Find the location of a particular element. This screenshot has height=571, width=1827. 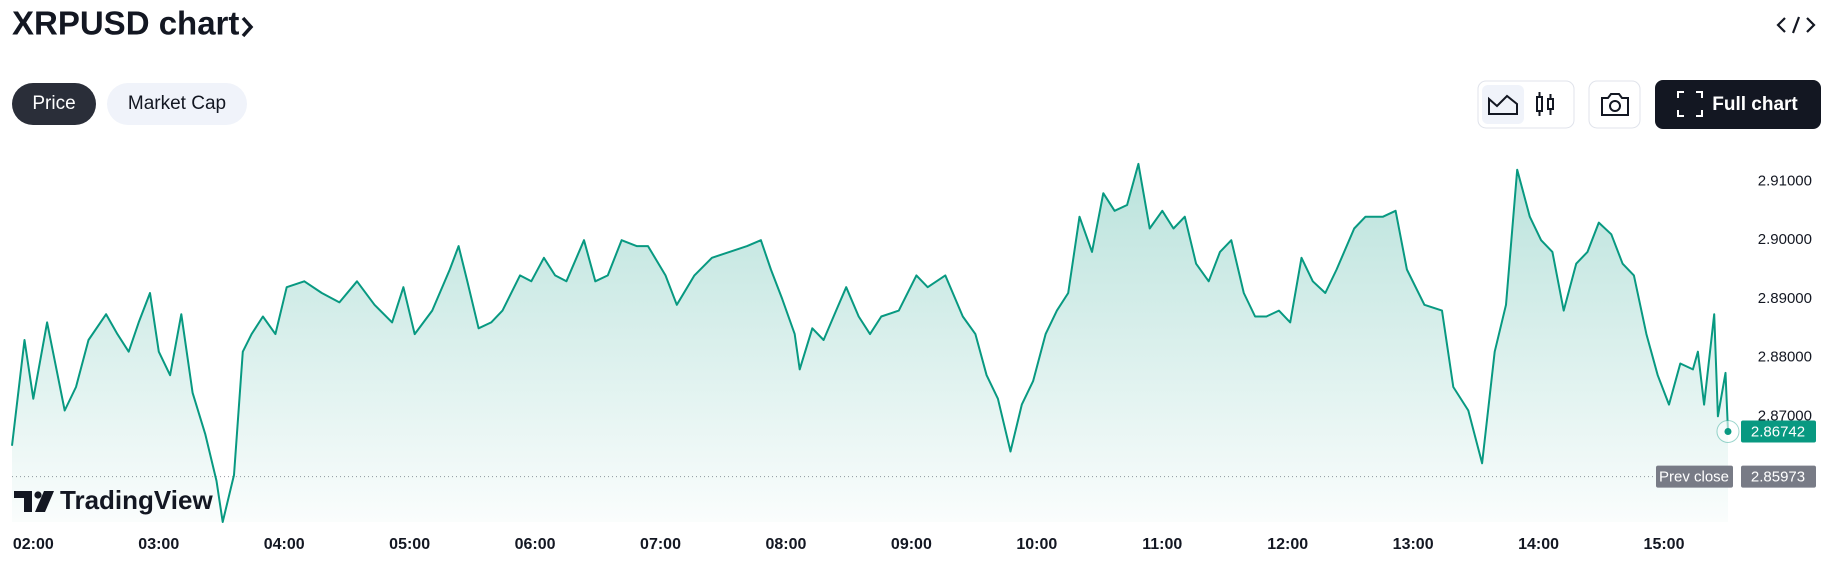

x-tick-label: 09:00 is located at coordinates (911, 544).